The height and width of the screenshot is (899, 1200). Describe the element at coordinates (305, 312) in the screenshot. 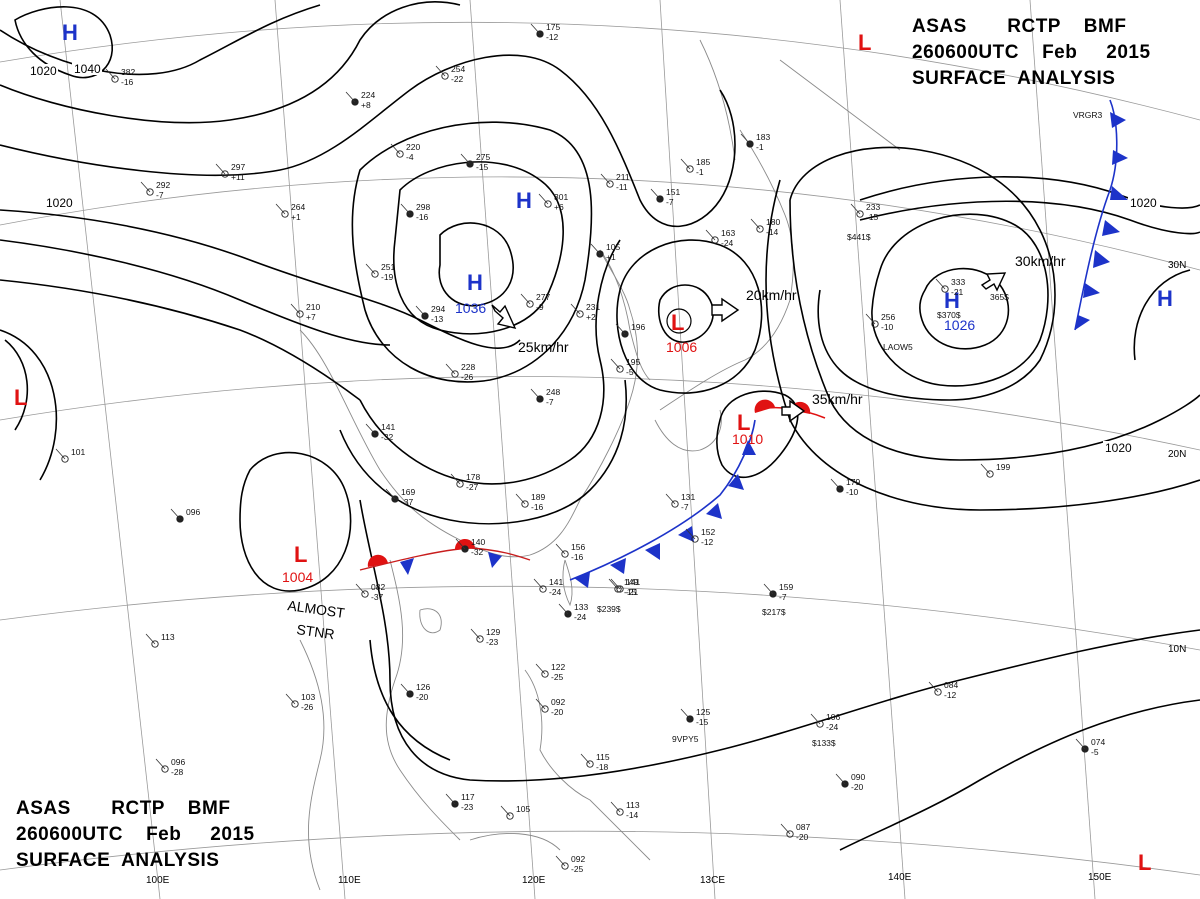

I see `station-plot: 210+7` at that location.